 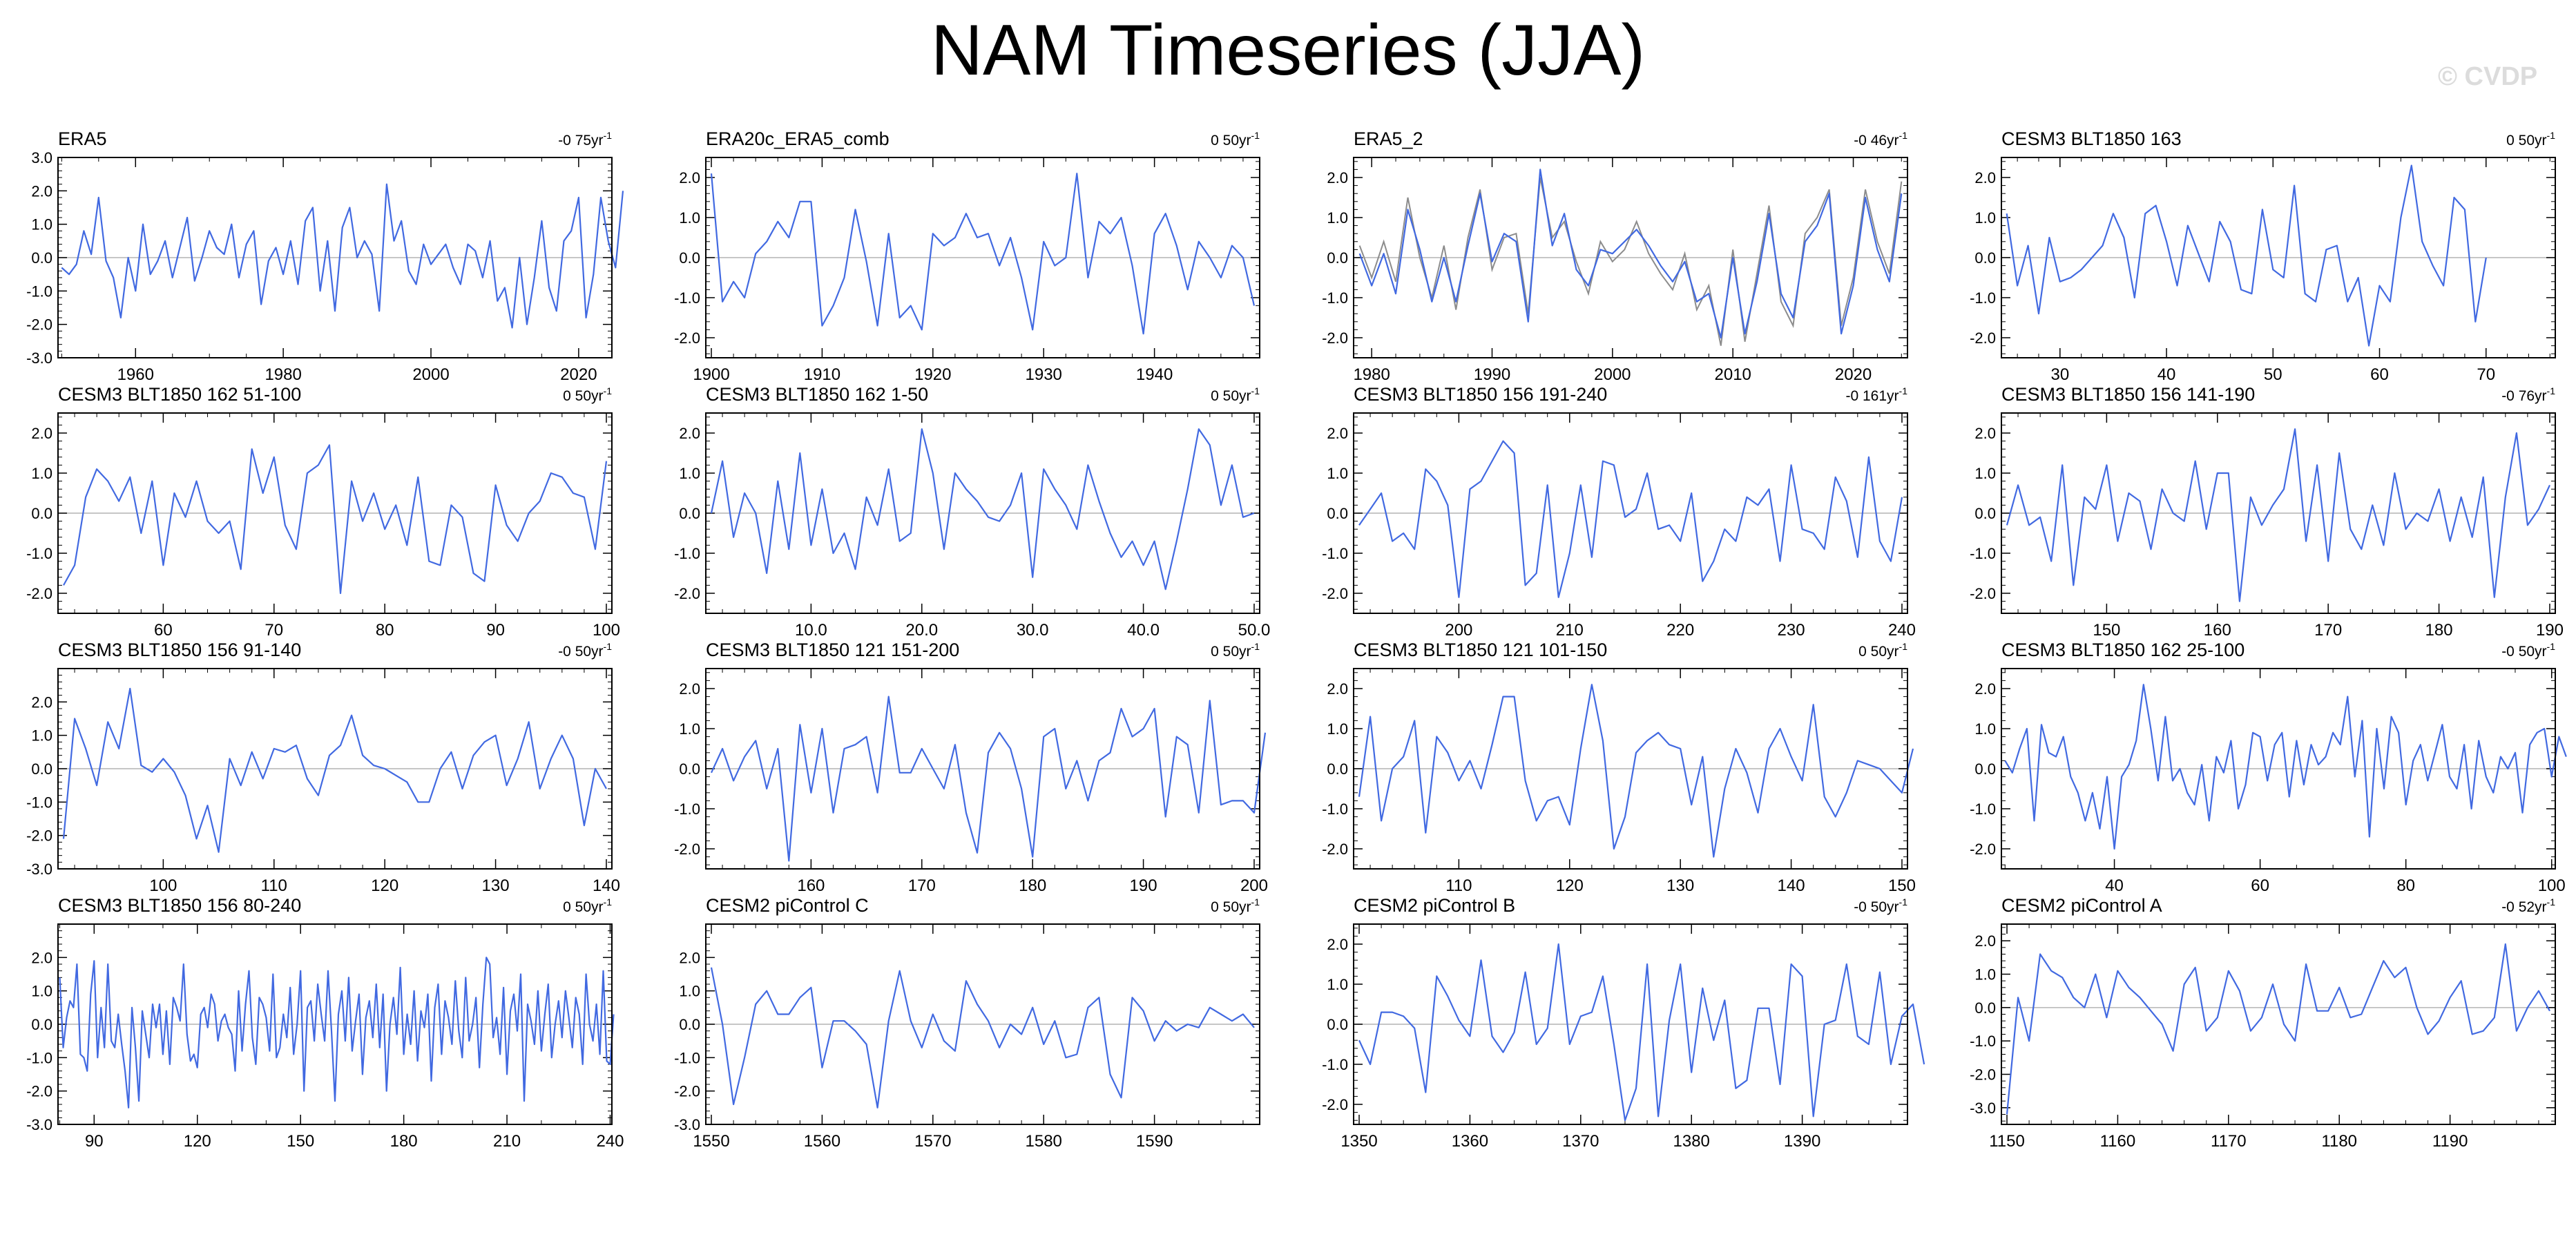 I want to click on panel-trend: -0 161yr-1, so click(x=1877, y=394).